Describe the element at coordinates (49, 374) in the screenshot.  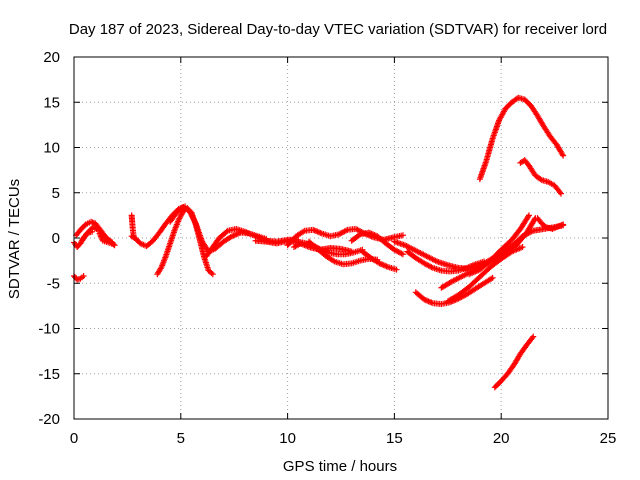
I see `y-tick-label: -15` at that location.